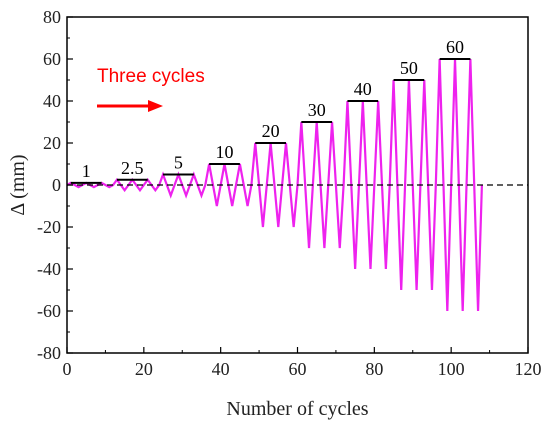  Describe the element at coordinates (49, 269) in the screenshot. I see `y-tick-label-6: -40` at that location.